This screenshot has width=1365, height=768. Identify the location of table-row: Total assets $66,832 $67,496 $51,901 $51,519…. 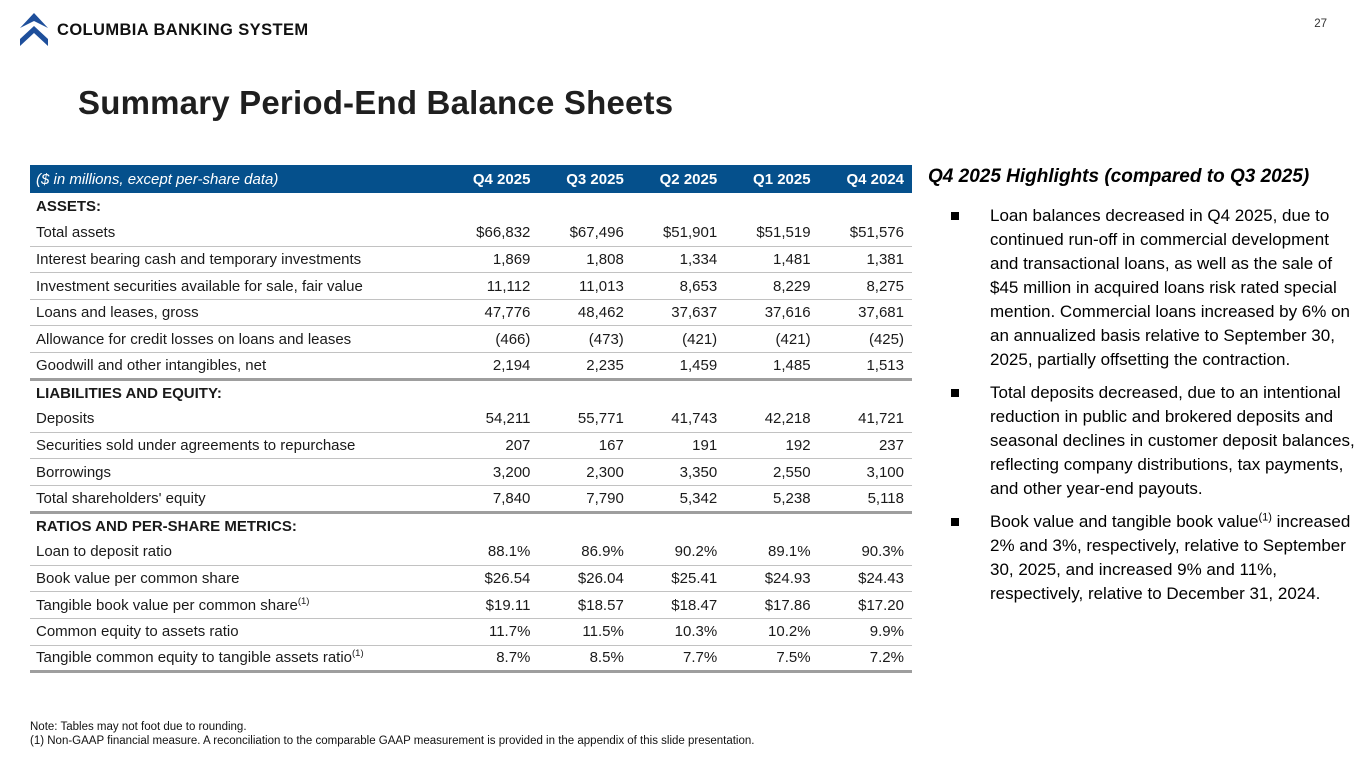
(471, 233).